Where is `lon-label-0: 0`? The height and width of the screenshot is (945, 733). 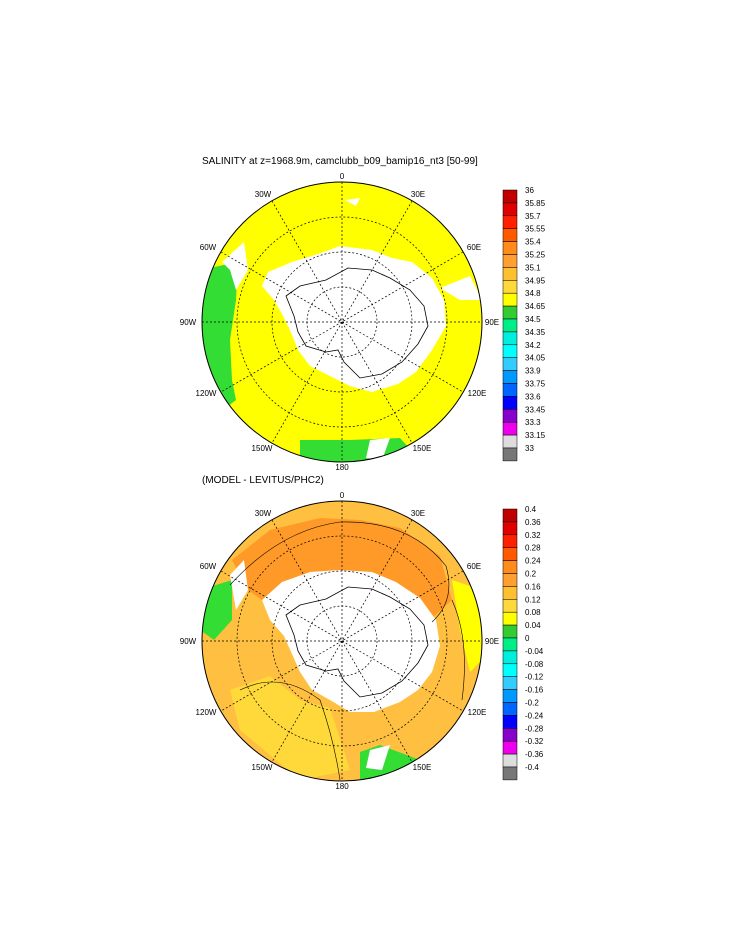
lon-label-0: 0 is located at coordinates (342, 495).